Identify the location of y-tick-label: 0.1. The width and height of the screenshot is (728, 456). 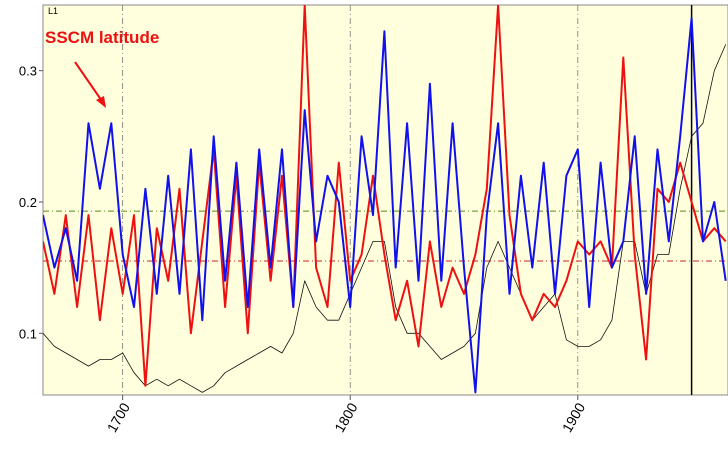
(28, 333).